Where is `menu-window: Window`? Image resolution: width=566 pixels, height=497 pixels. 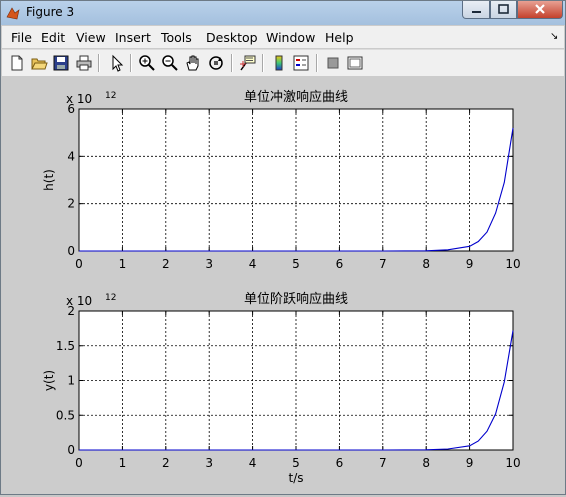
menu-window: Window is located at coordinates (291, 37).